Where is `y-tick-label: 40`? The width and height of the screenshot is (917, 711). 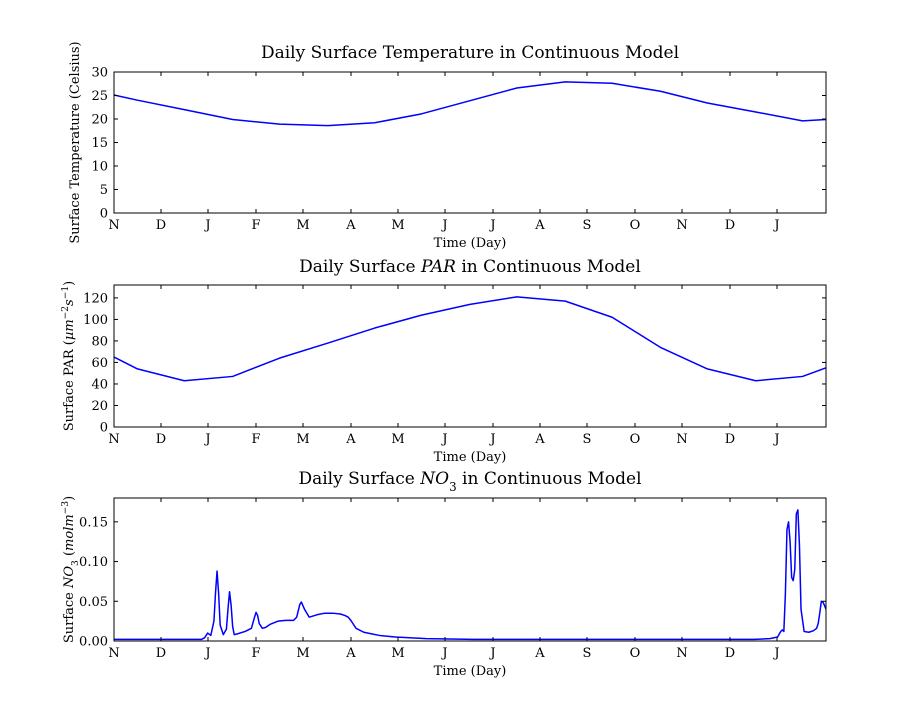 y-tick-label: 40 is located at coordinates (99, 384).